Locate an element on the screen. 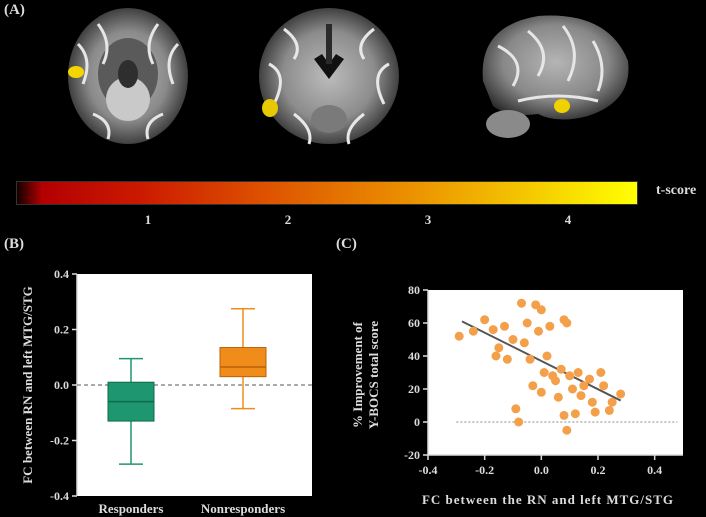  colorbar-tick-3: 3 is located at coordinates (428, 219).